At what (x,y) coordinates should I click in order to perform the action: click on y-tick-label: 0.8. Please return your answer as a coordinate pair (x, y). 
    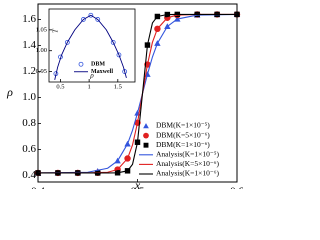
    Looking at the image, I should click on (29, 123).